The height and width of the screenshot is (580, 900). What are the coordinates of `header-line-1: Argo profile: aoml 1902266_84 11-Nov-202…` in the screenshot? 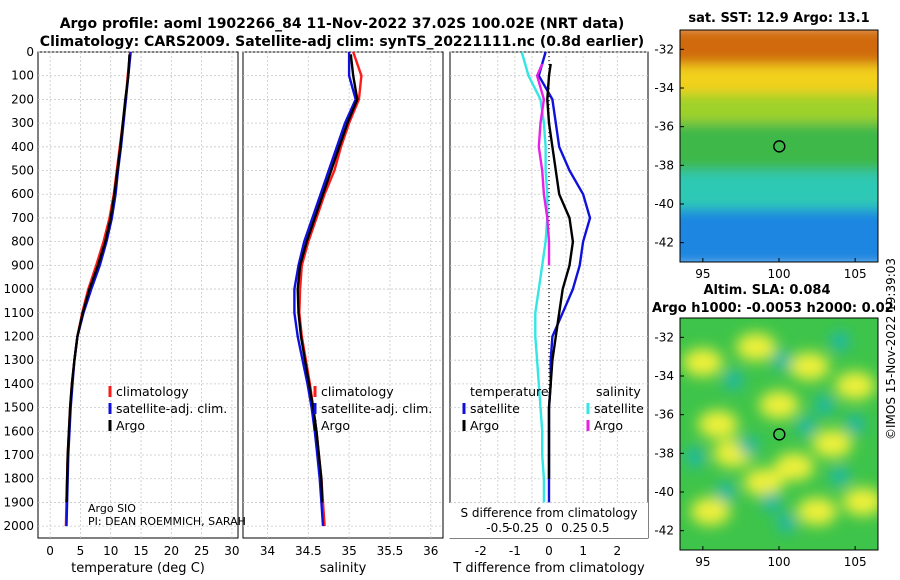 It's located at (342, 24).